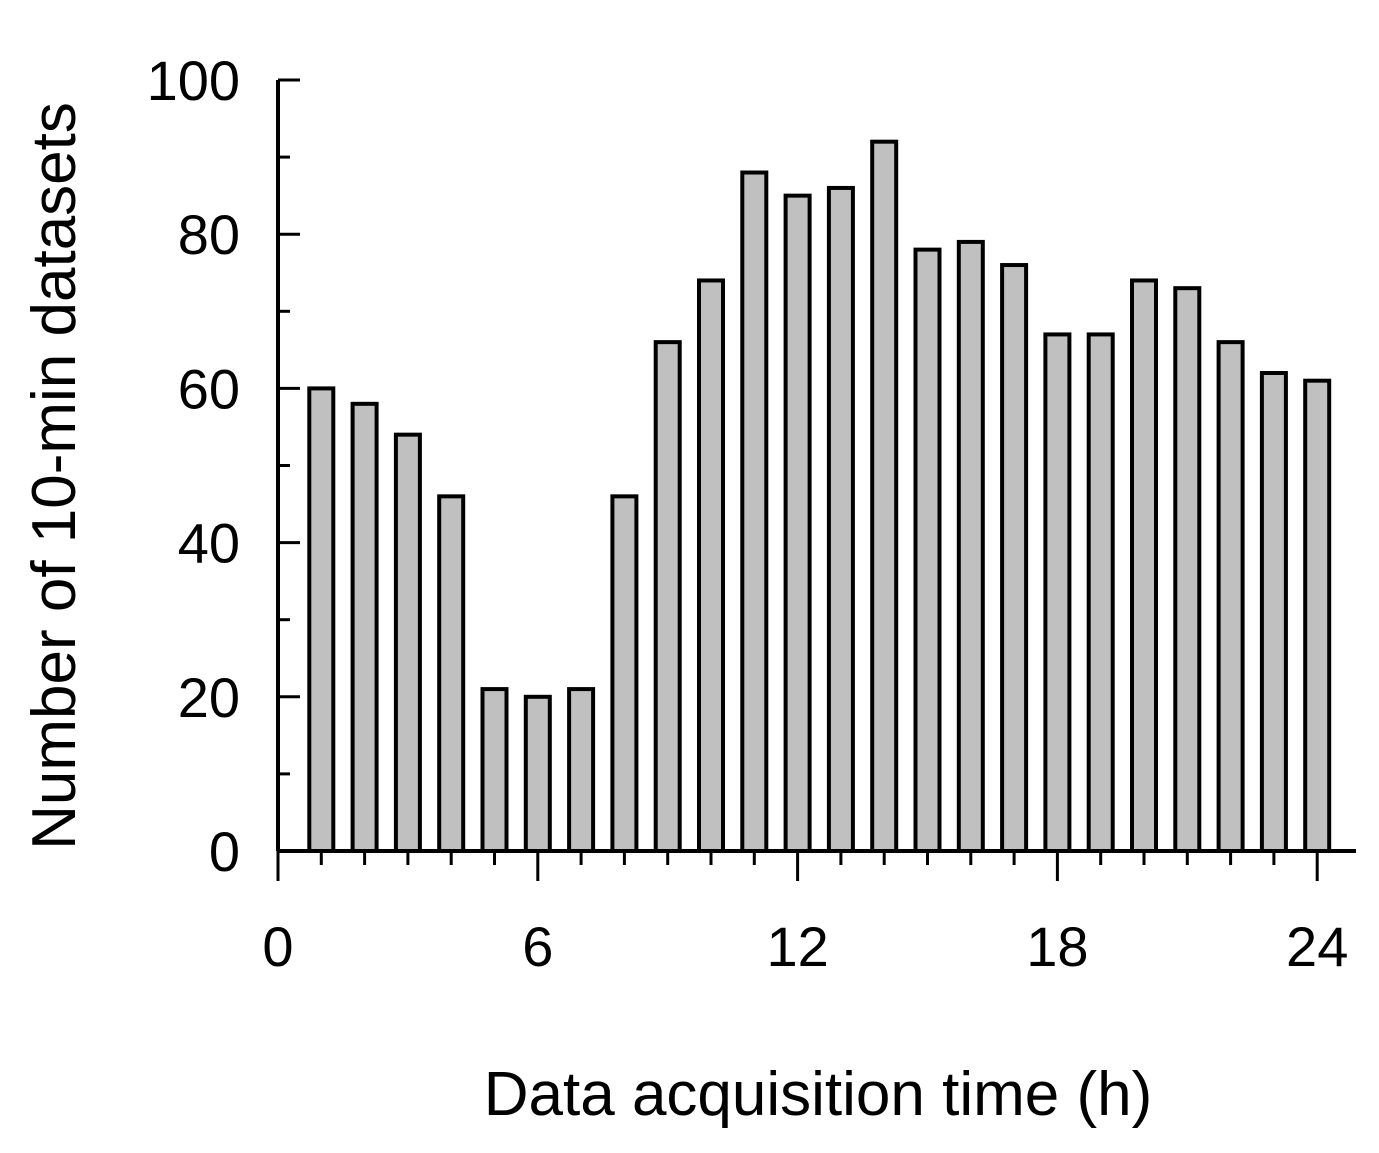  I want to click on y-tick-label-80: 80, so click(209, 234).